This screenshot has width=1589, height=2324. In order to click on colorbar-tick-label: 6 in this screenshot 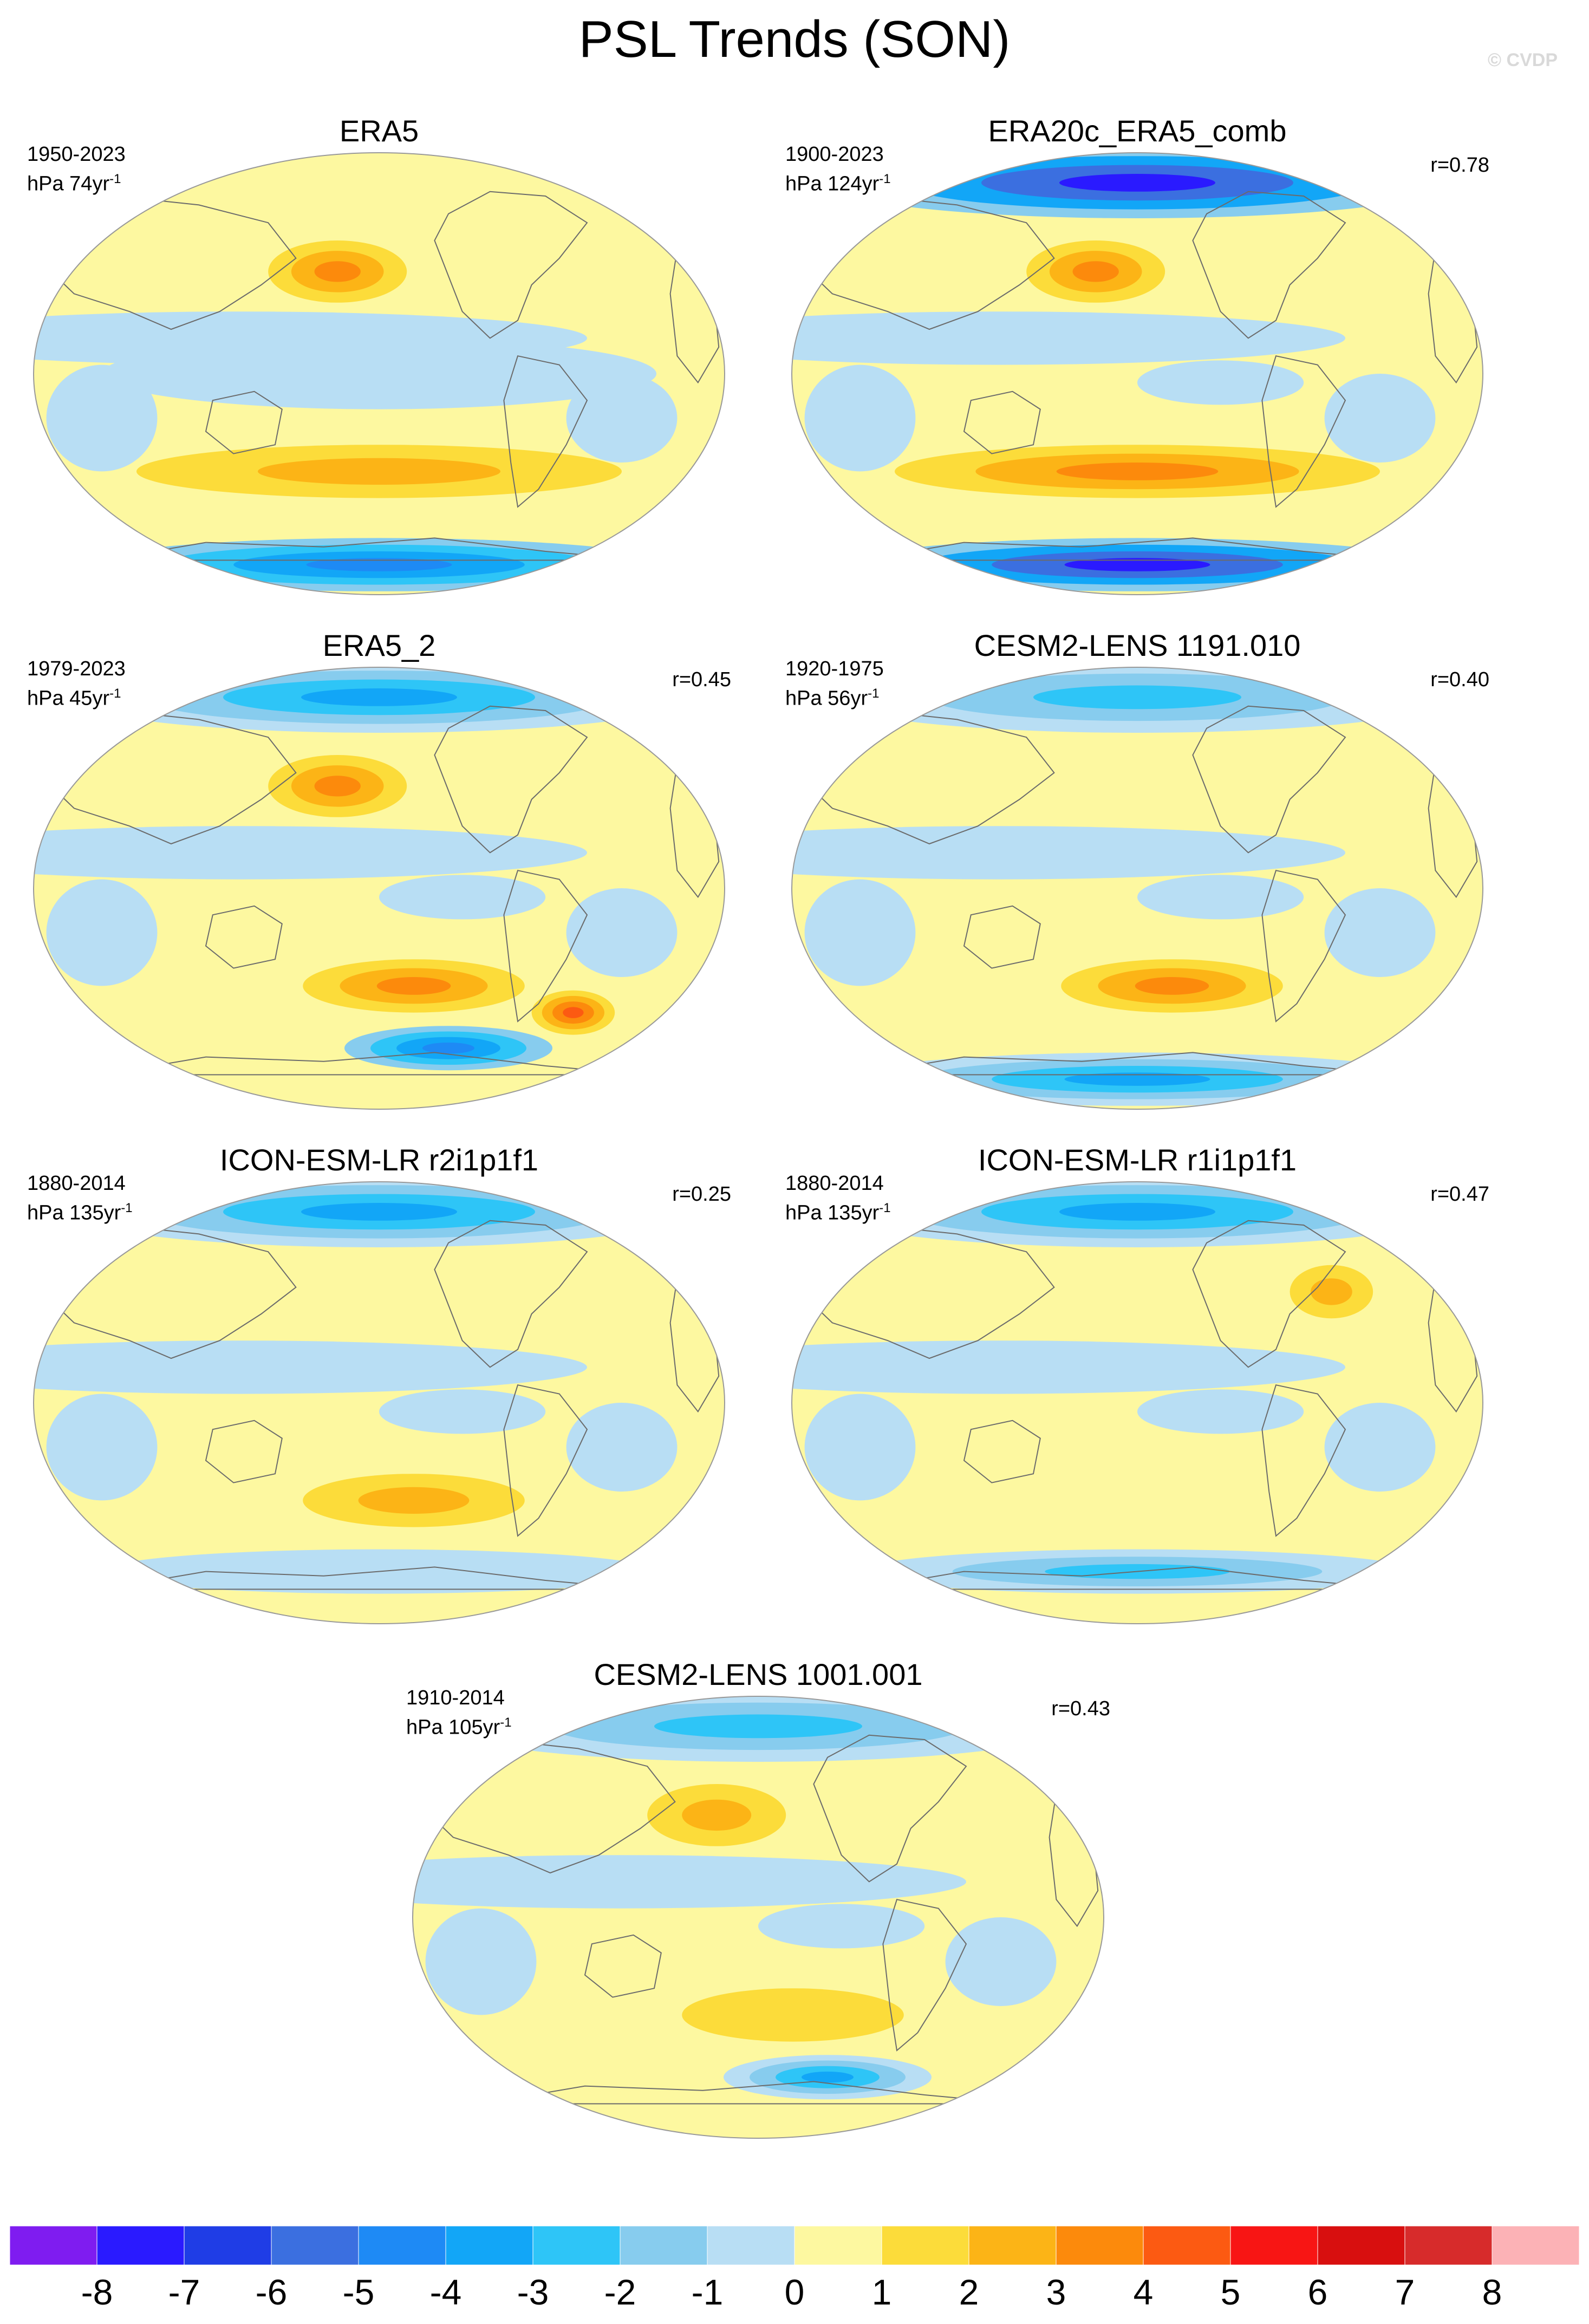, I will do `click(1318, 2292)`.